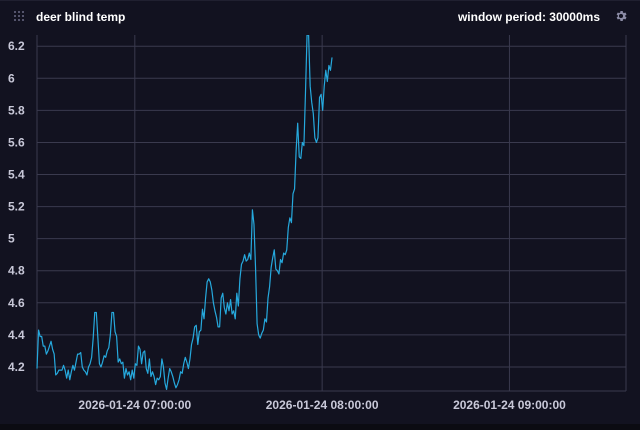 The image size is (640, 430). I want to click on x-tick-label: 2026-01-24 08:00:00, so click(322, 405).